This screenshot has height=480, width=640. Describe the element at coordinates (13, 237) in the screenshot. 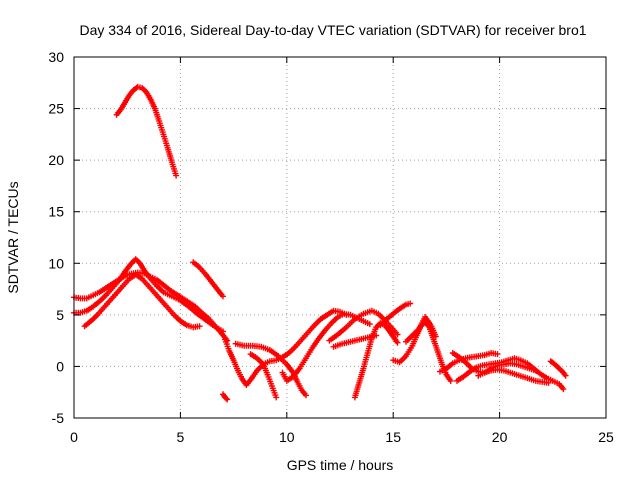

I see `y-axis-label: SDTVAR / TECUs` at that location.